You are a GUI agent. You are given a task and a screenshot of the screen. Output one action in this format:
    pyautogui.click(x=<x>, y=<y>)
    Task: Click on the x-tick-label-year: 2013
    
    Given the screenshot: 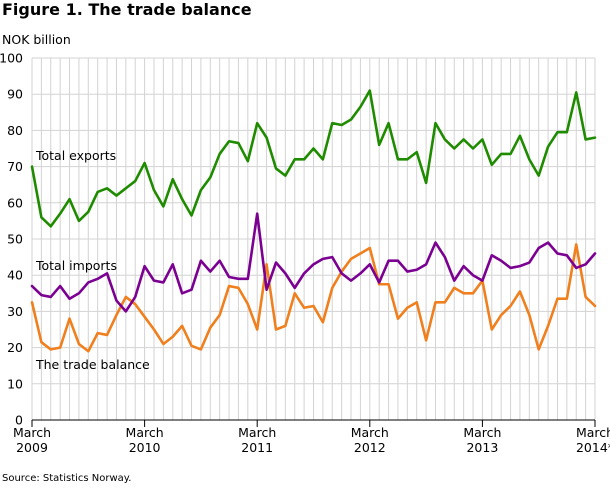 What is the action you would take?
    pyautogui.click(x=482, y=447)
    